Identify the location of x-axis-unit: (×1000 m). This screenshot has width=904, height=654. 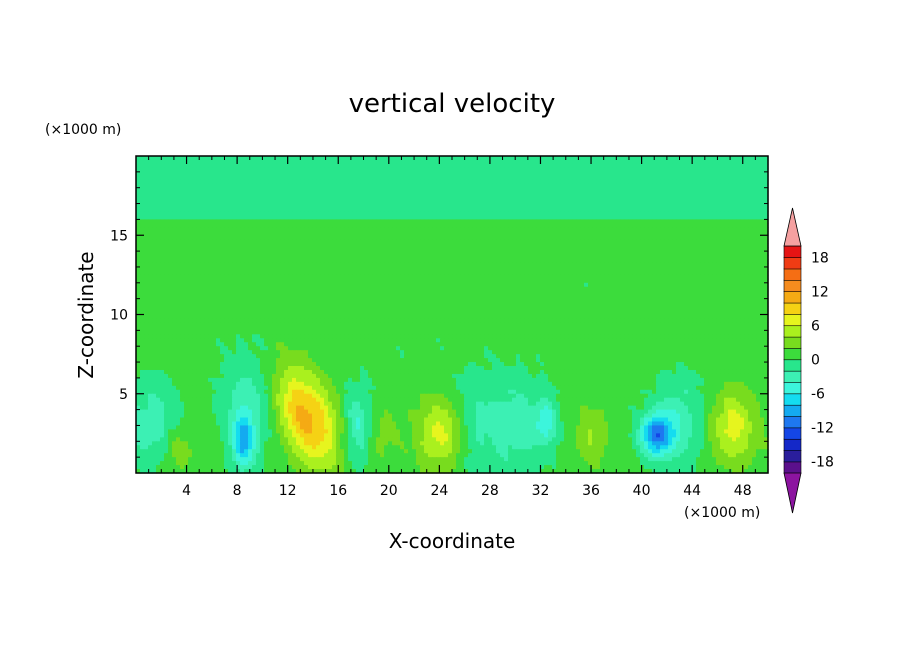
(722, 513).